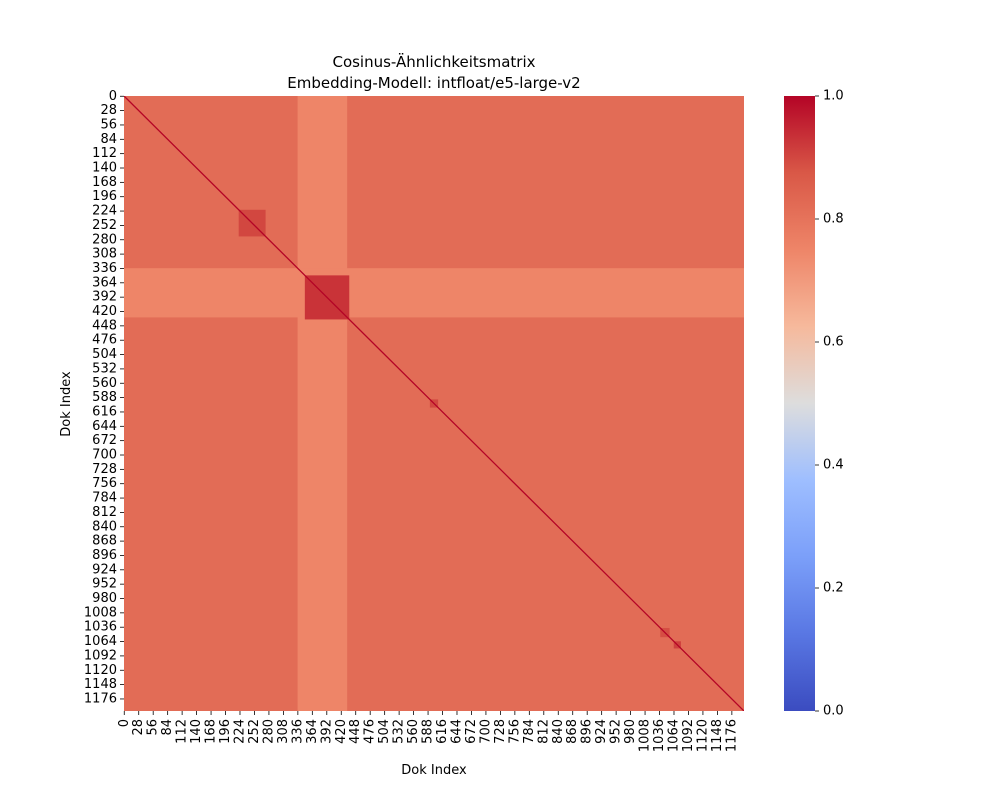 The width and height of the screenshot is (1000, 800). Describe the element at coordinates (100, 670) in the screenshot. I see `y-tick-label: 1120` at that location.